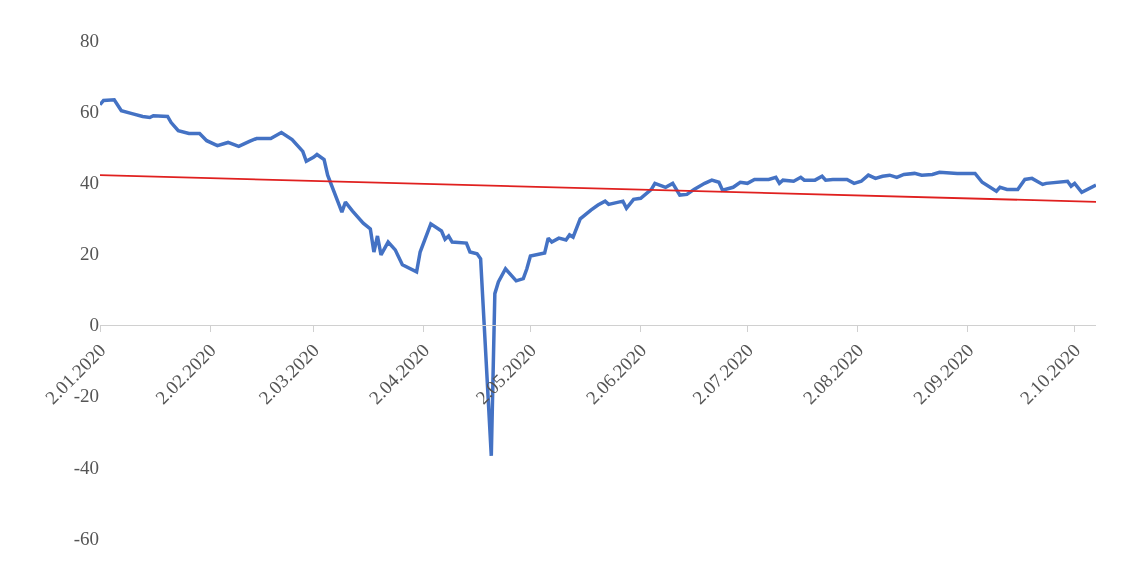  What do you see at coordinates (89, 254) in the screenshot?
I see `y-tick-label: 20` at bounding box center [89, 254].